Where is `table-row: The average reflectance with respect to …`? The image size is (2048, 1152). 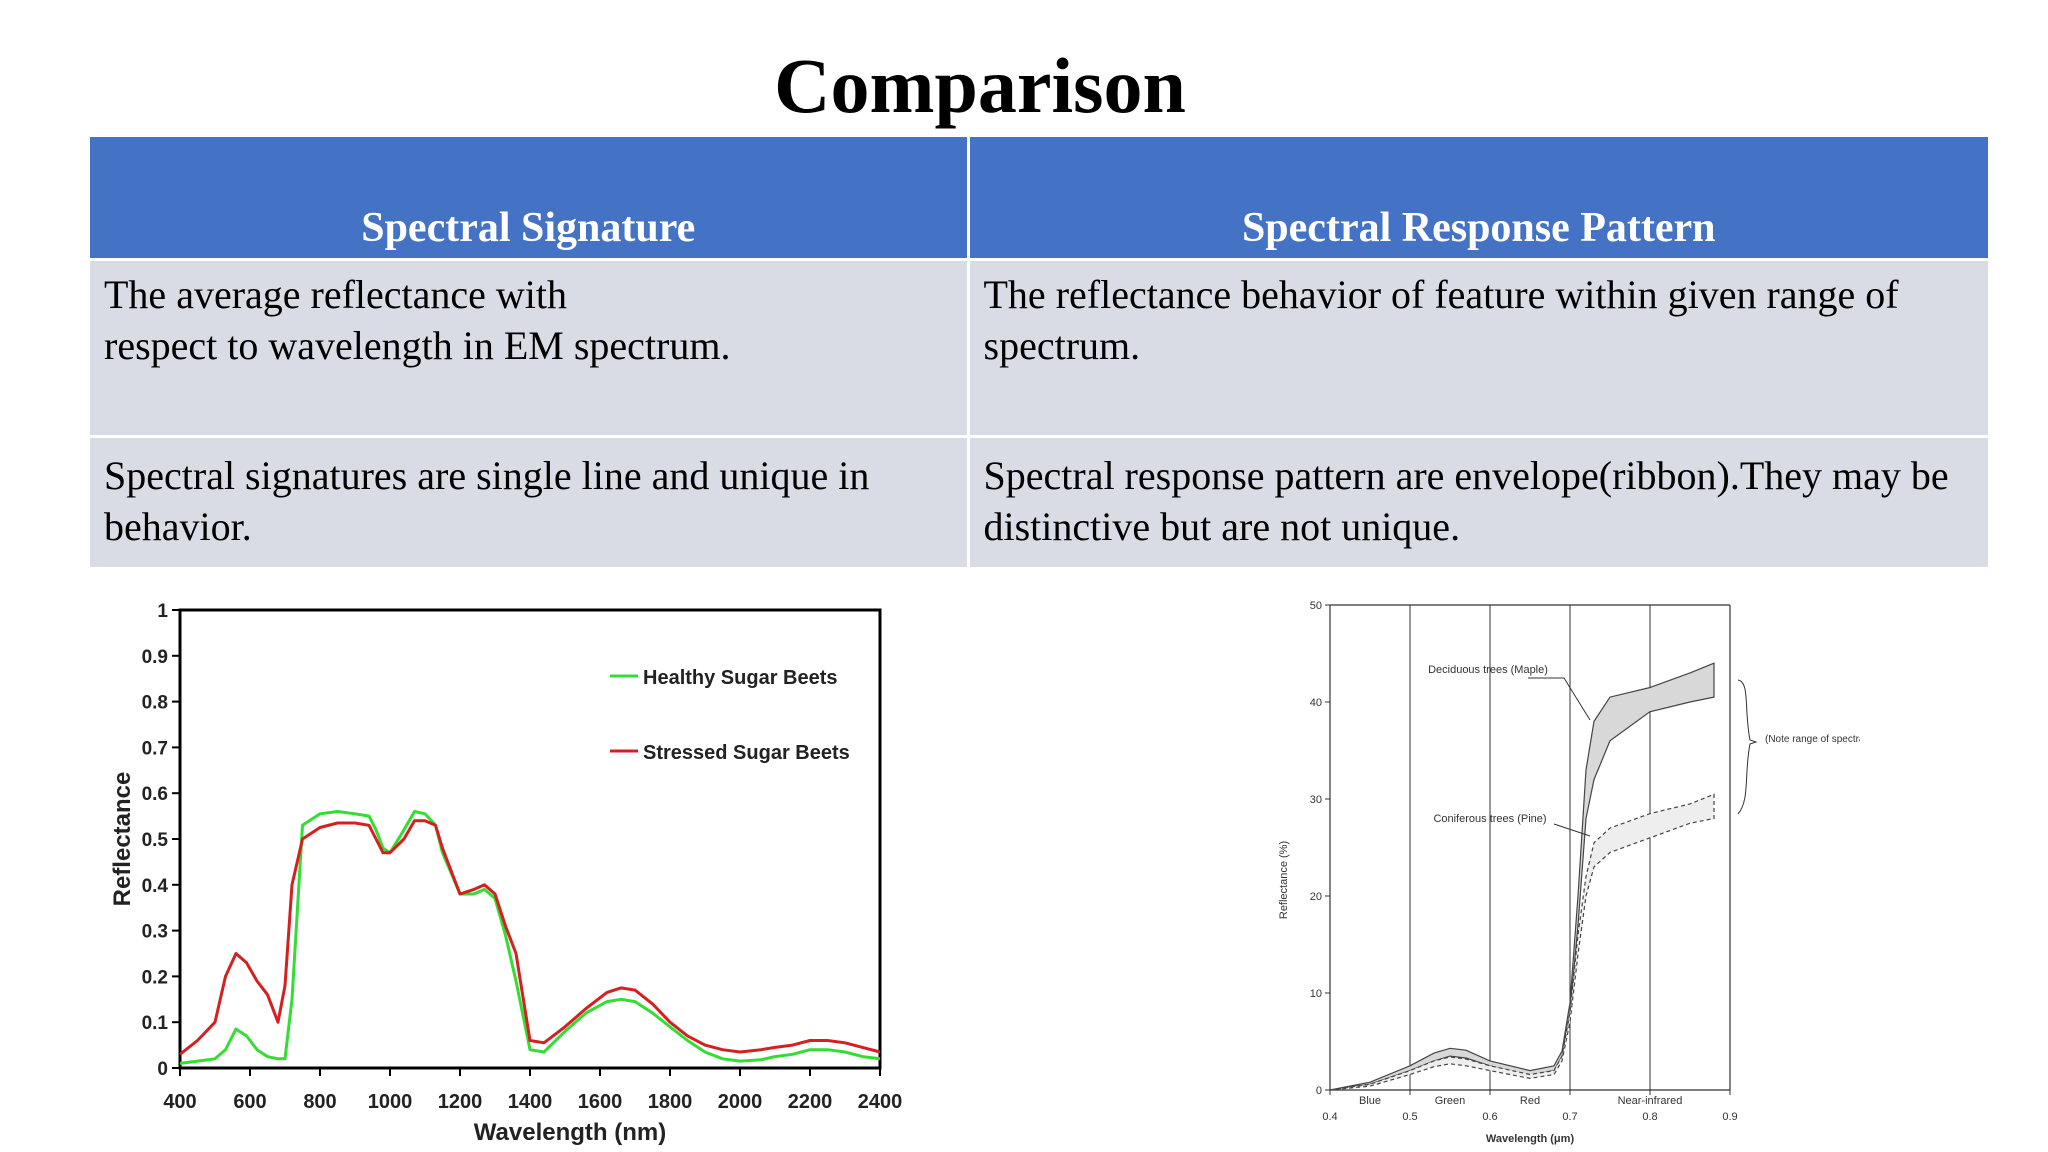 table-row: The average reflectance with respect to … is located at coordinates (1039, 348).